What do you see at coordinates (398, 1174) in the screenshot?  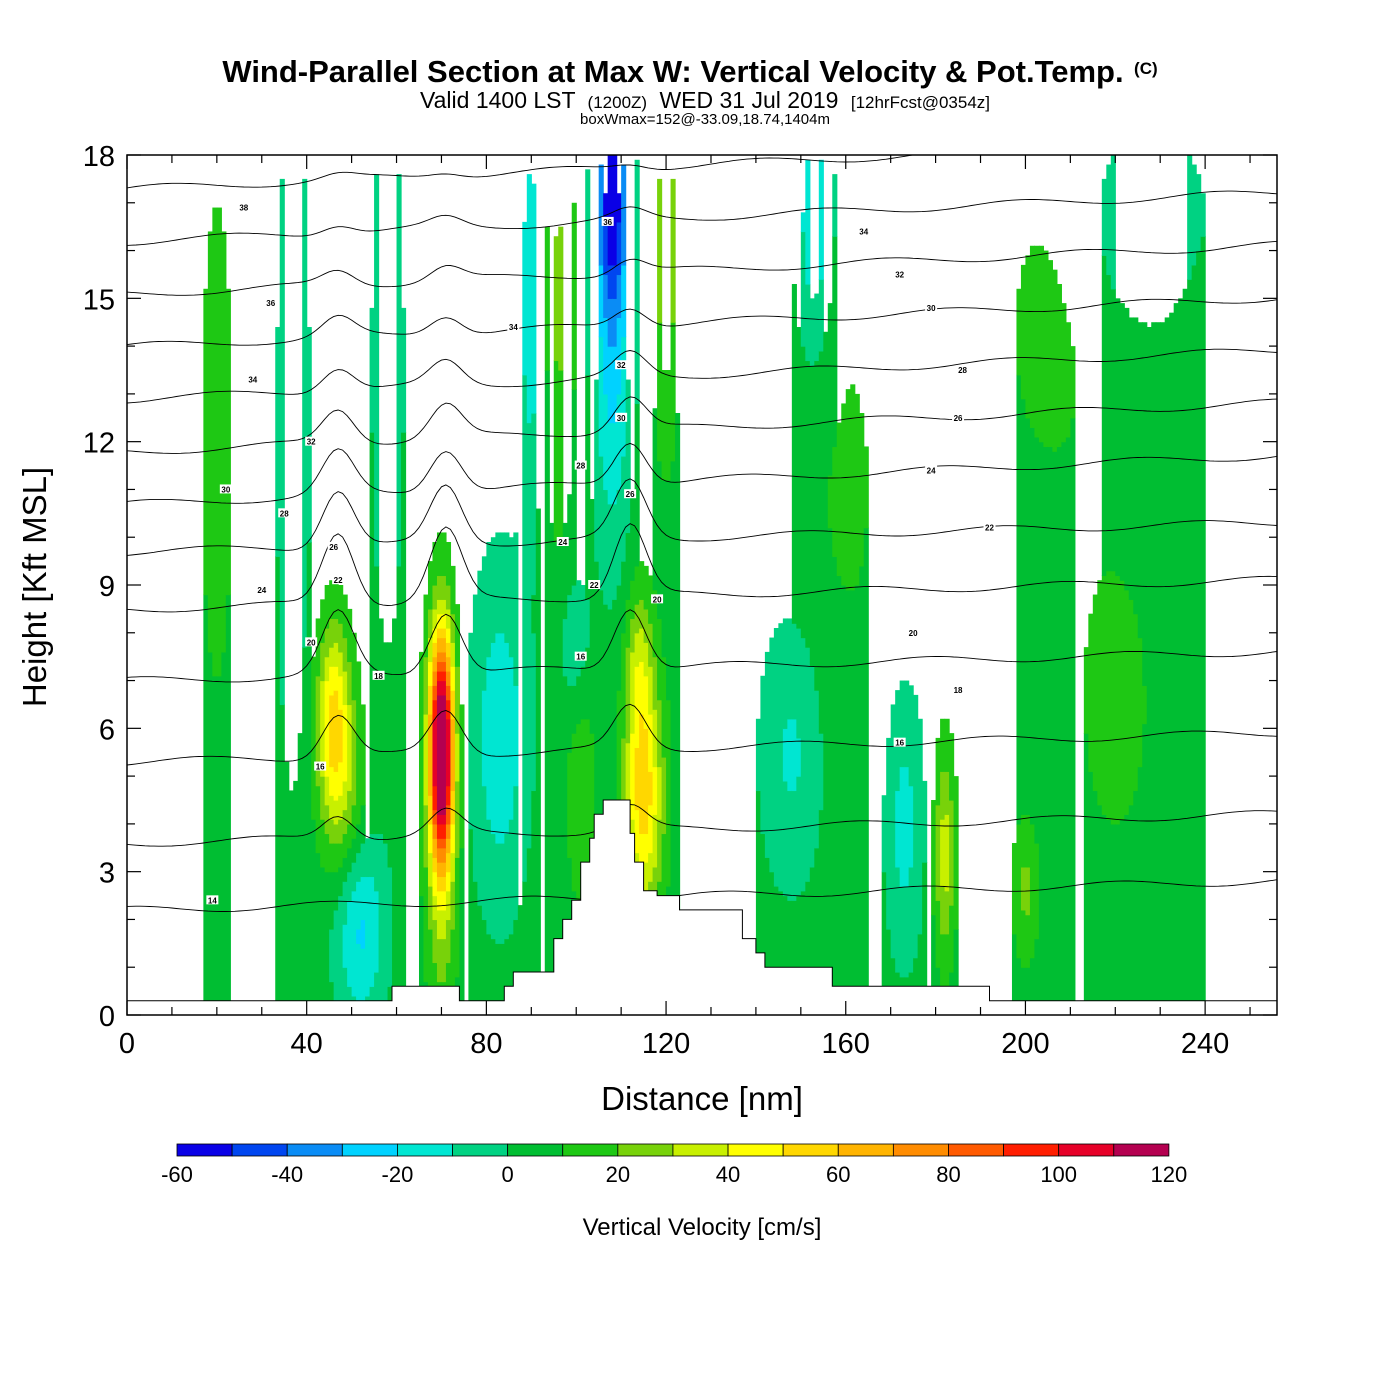 I see `colorbar-tick-label: -20` at bounding box center [398, 1174].